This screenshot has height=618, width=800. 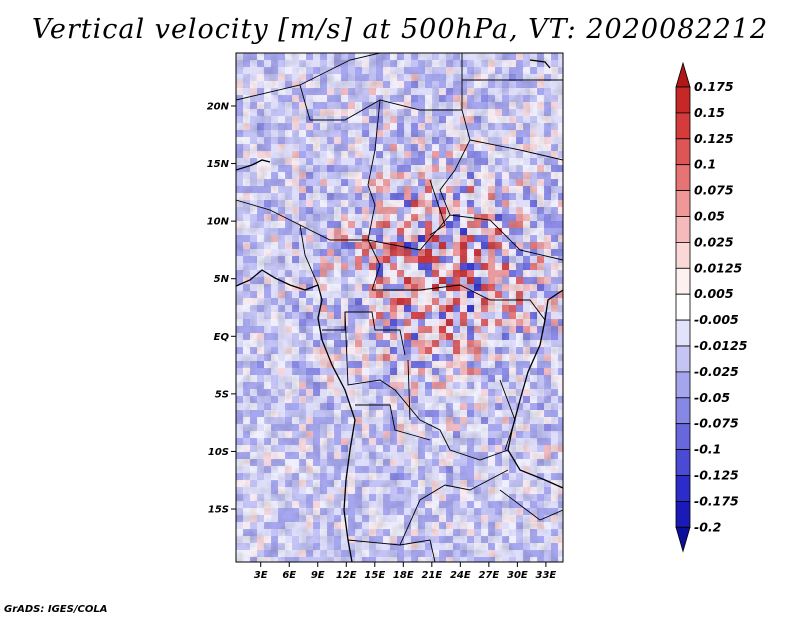 What do you see at coordinates (403, 575) in the screenshot?
I see `lon-tick-label: 18E` at bounding box center [403, 575].